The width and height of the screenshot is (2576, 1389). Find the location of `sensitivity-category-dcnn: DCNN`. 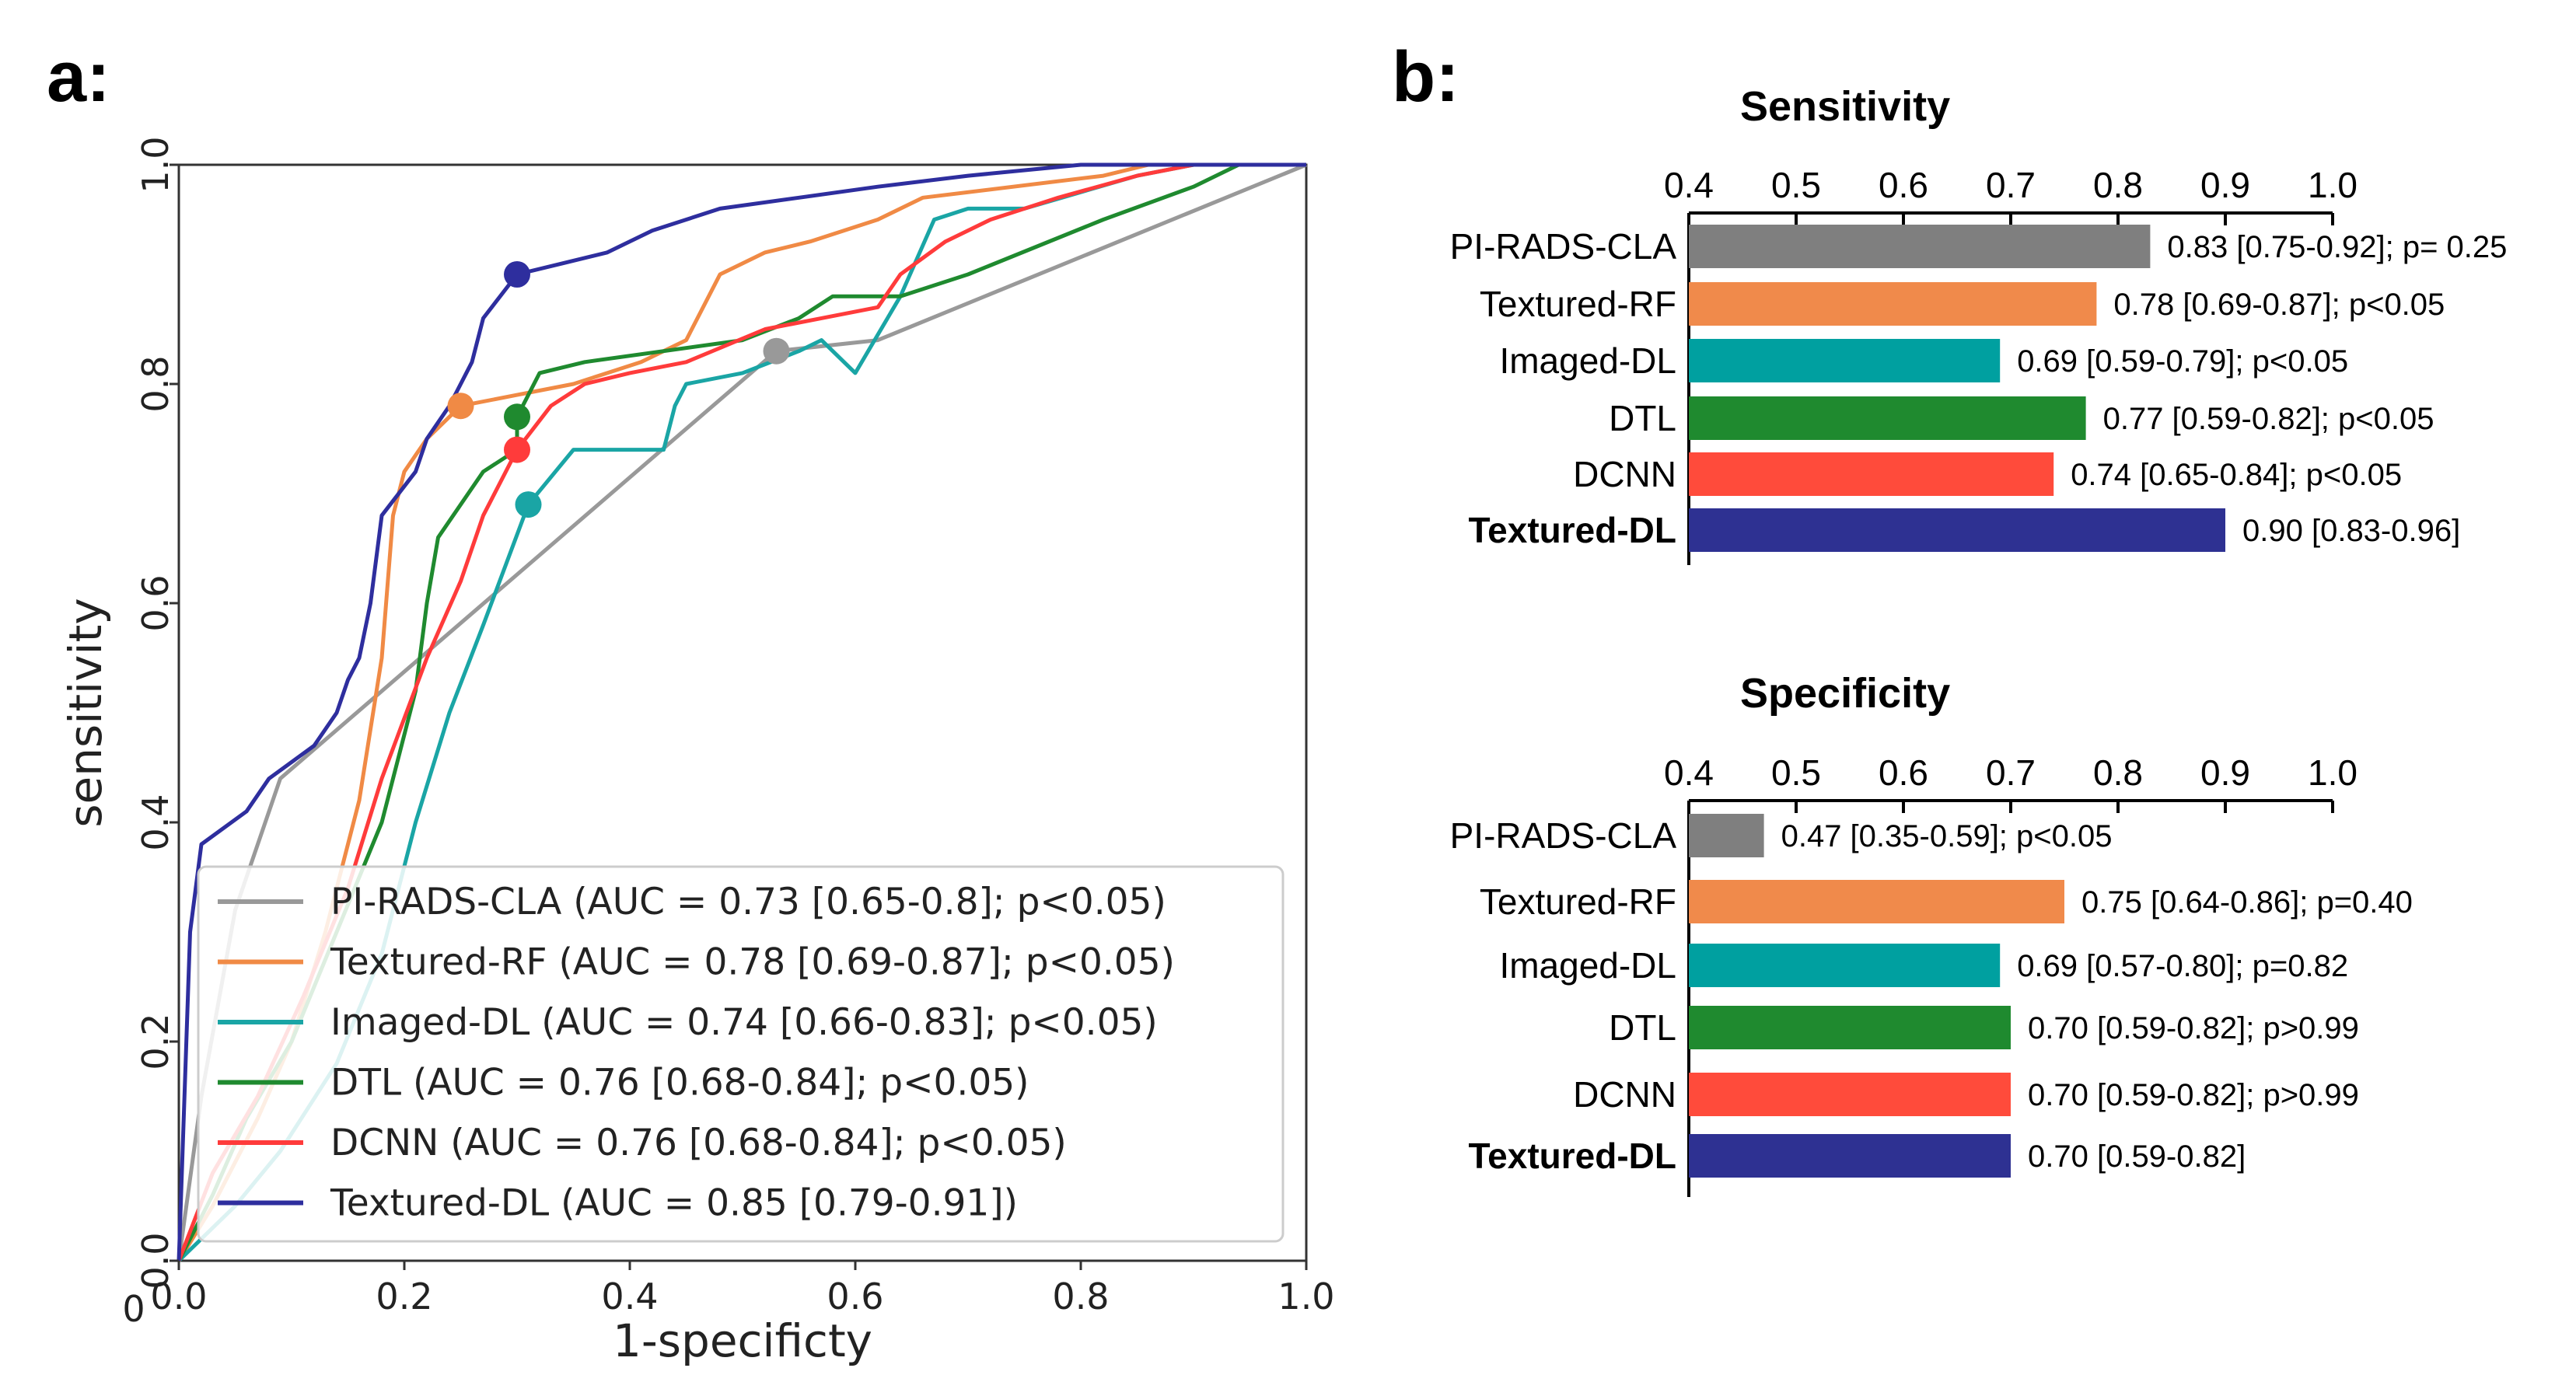

sensitivity-category-dcnn: DCNN is located at coordinates (1624, 474).